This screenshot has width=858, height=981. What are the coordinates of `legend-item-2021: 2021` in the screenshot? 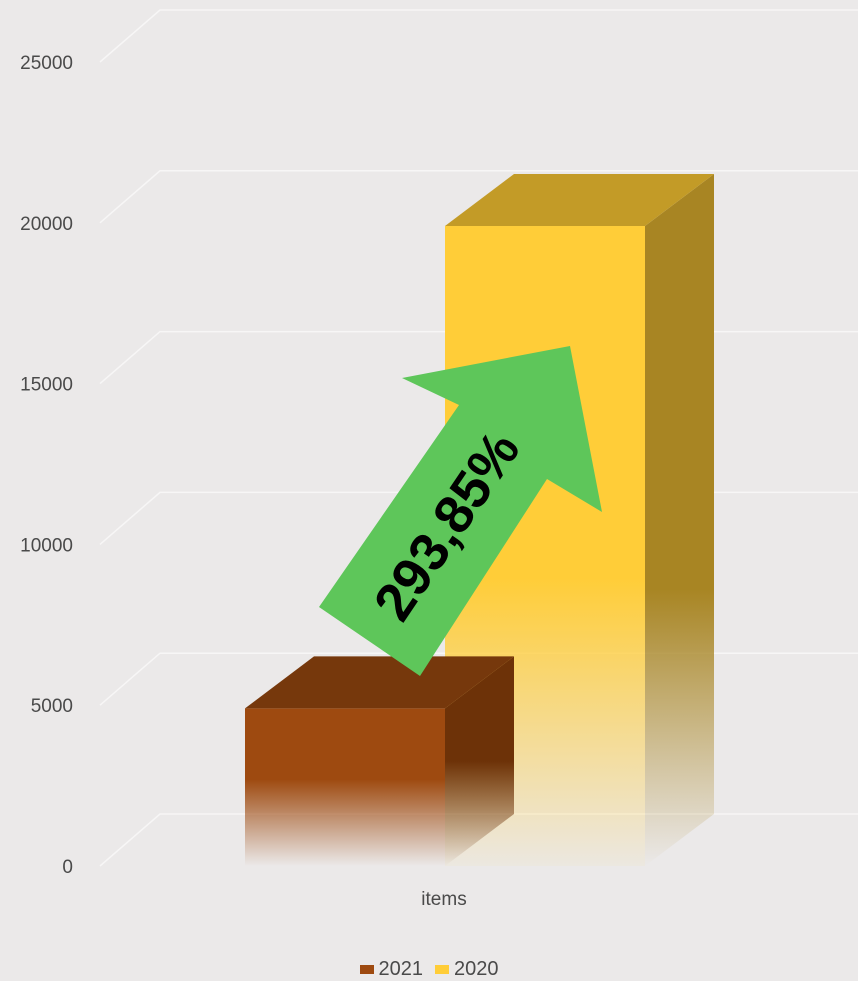 It's located at (391, 969).